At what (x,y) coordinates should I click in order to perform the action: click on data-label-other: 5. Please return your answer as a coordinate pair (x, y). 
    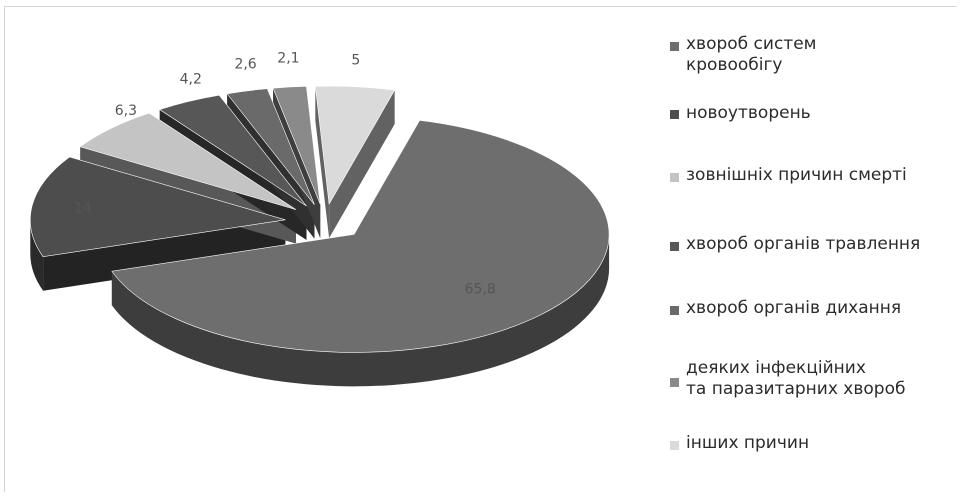
    Looking at the image, I should click on (355, 60).